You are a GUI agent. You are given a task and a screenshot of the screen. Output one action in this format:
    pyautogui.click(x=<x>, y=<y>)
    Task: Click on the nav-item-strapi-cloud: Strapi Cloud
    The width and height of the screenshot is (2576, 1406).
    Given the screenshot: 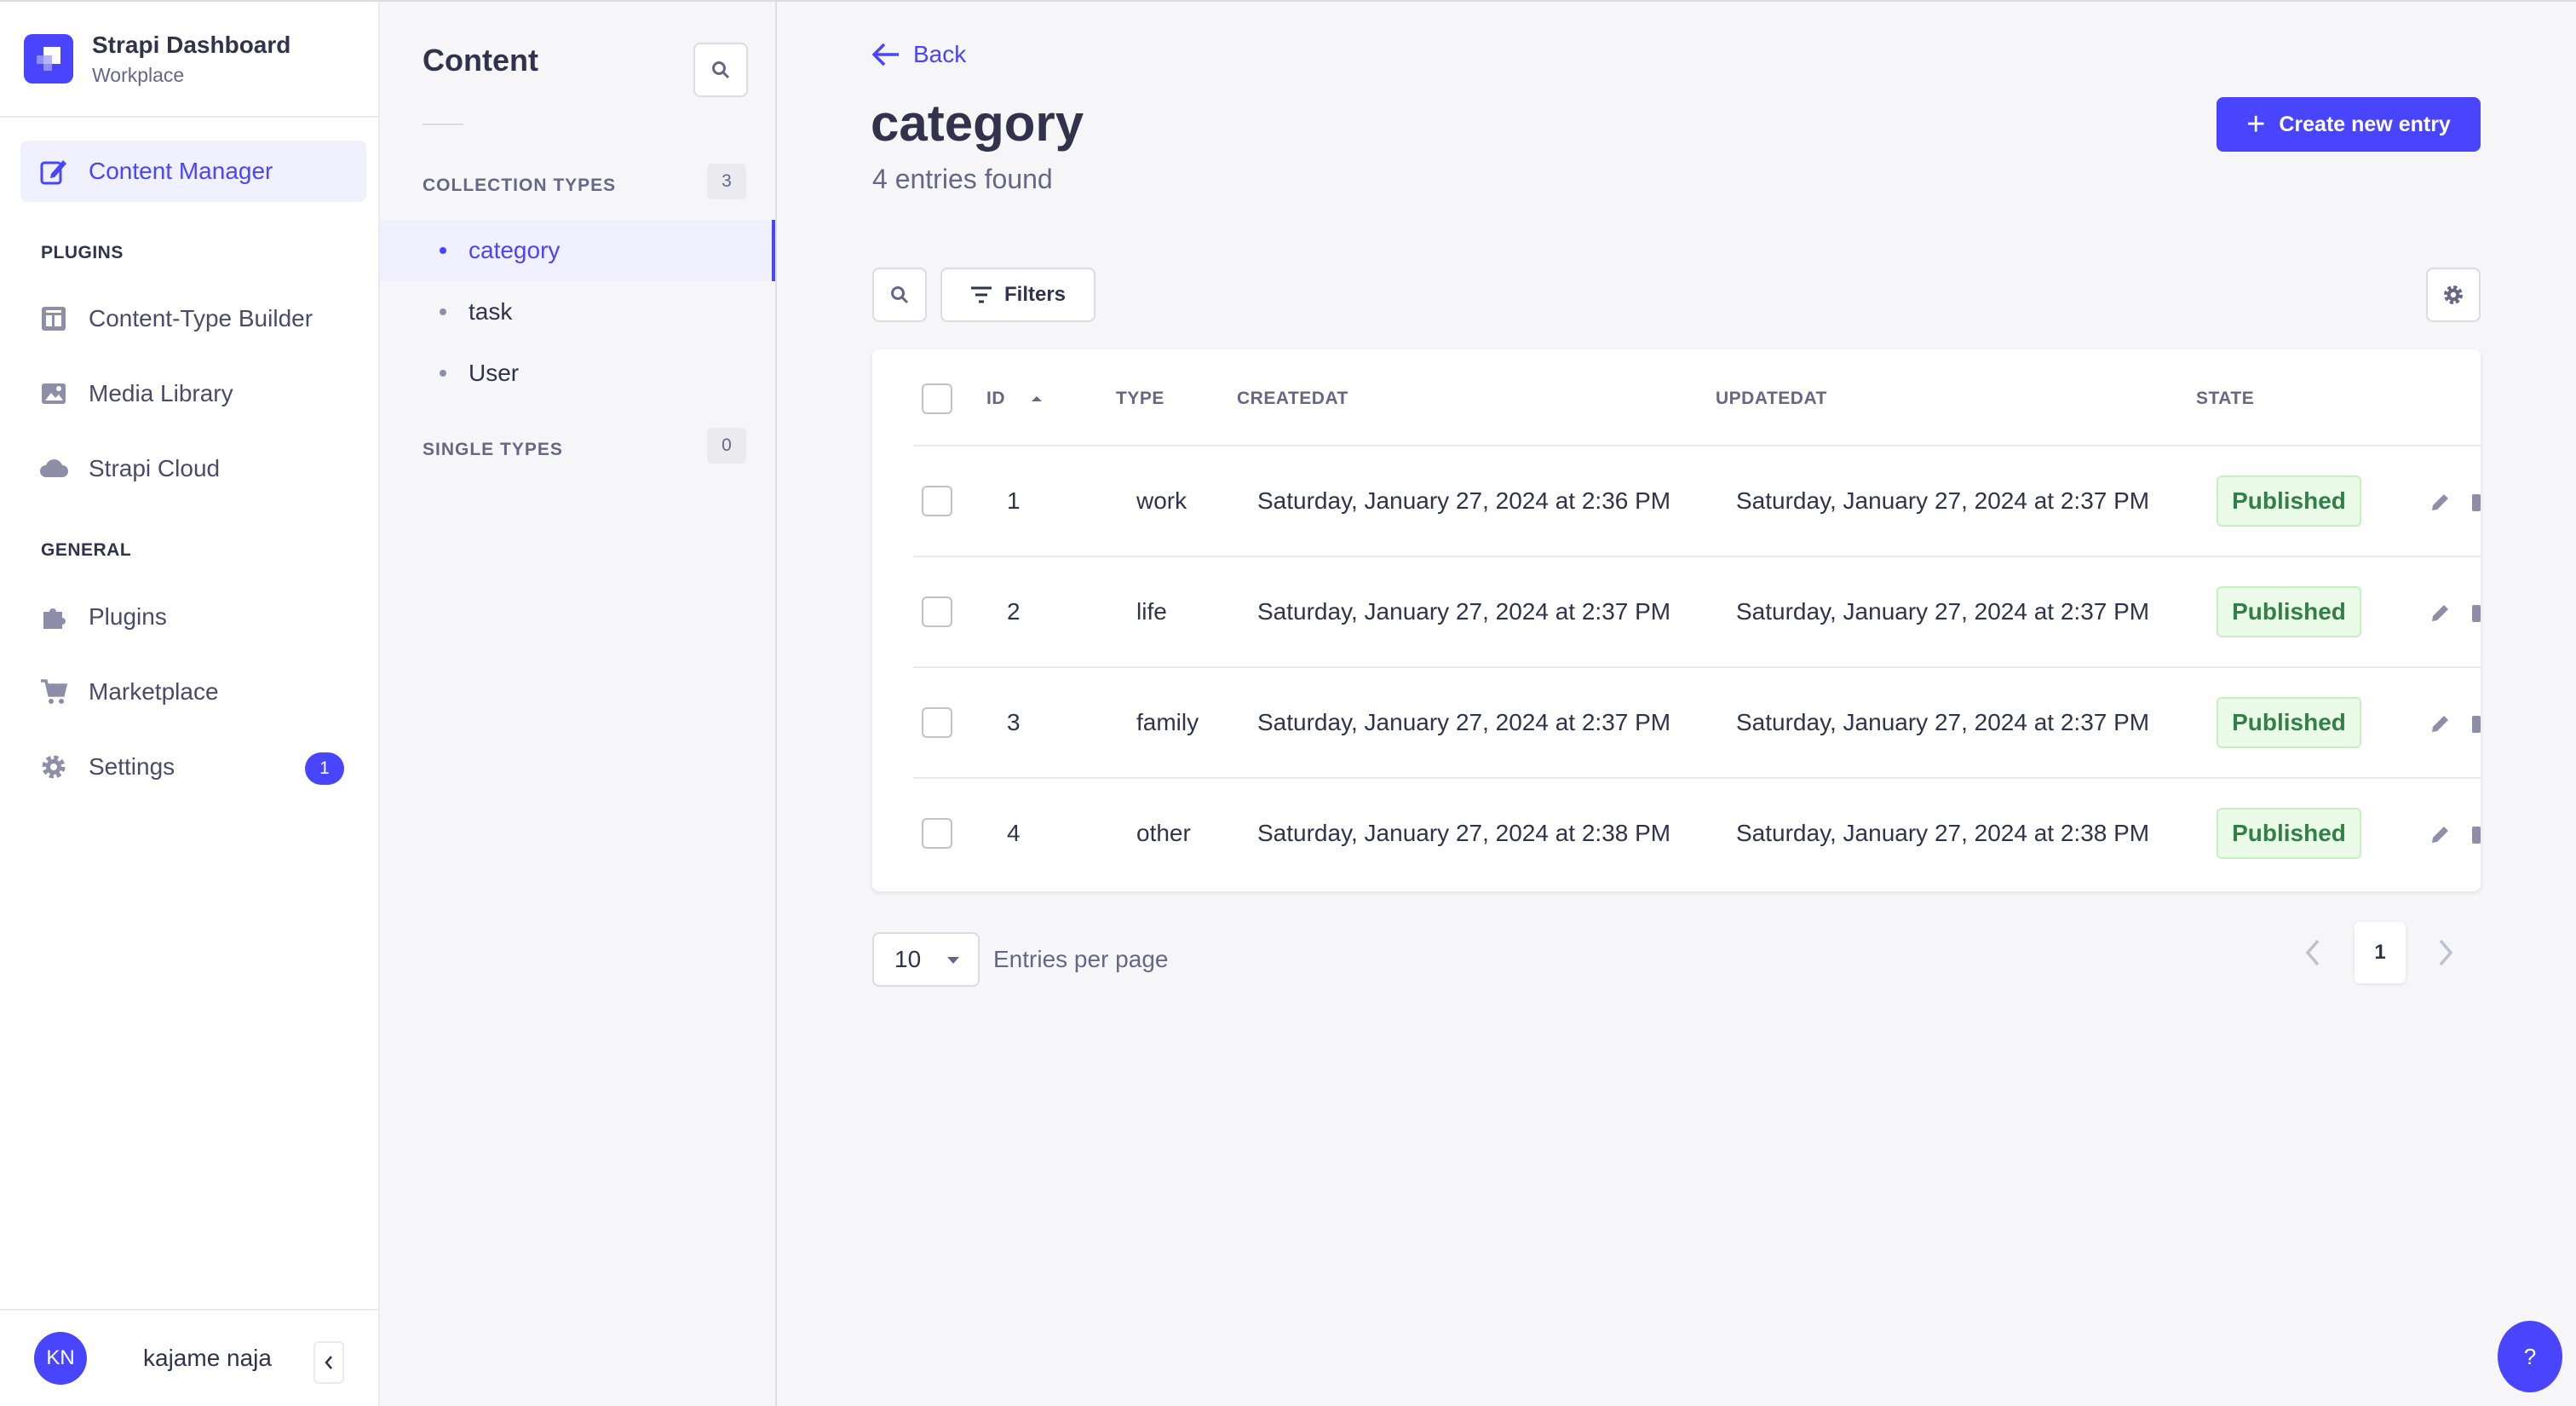 What is the action you would take?
    pyautogui.click(x=201, y=469)
    